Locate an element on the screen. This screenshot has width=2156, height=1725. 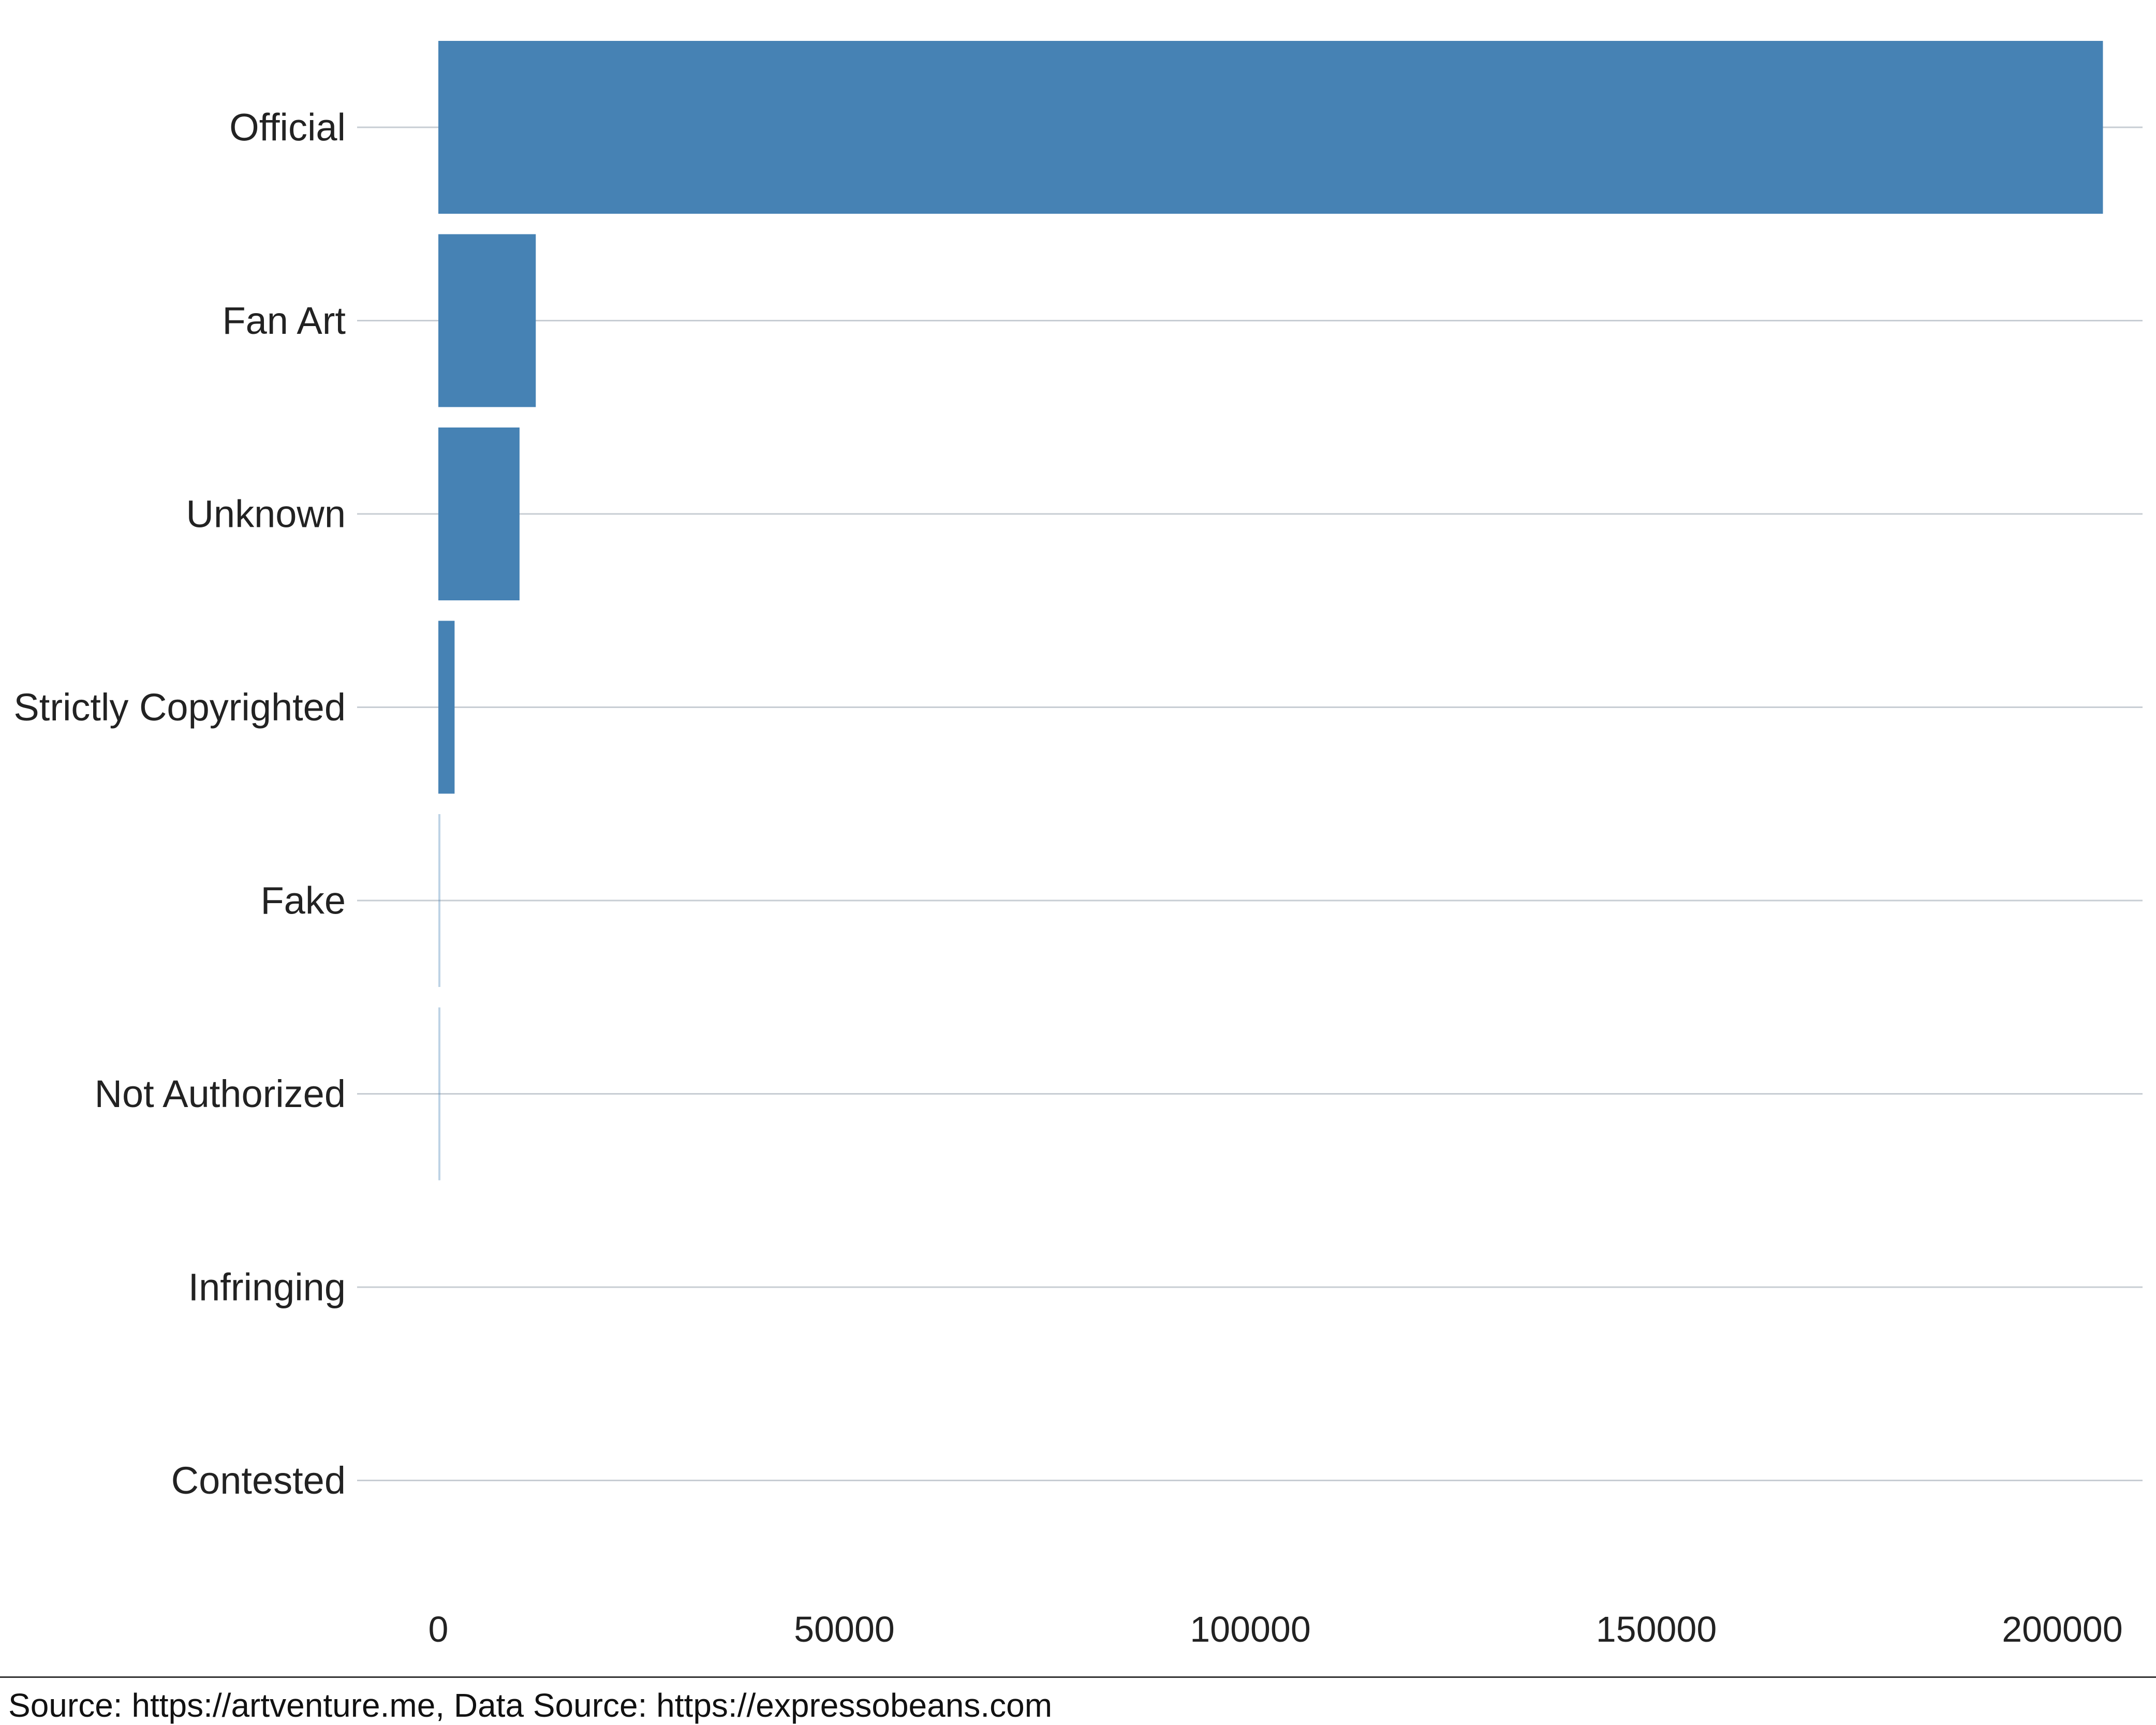
category-label-fan-art: Fan Art is located at coordinates (284, 320).